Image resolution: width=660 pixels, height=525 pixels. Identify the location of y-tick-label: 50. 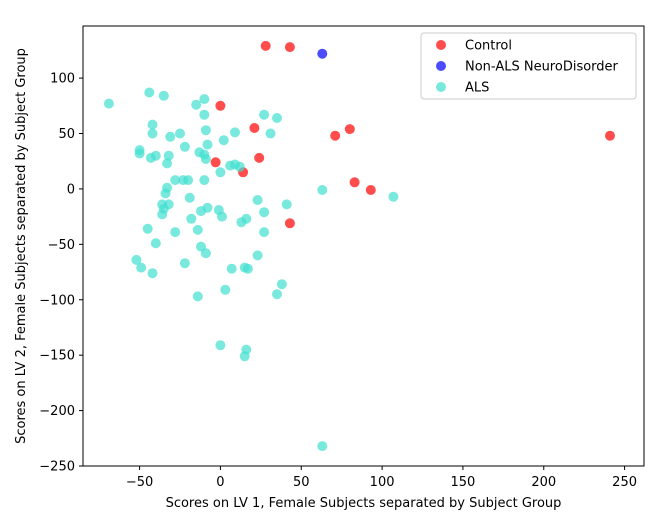
(66, 134).